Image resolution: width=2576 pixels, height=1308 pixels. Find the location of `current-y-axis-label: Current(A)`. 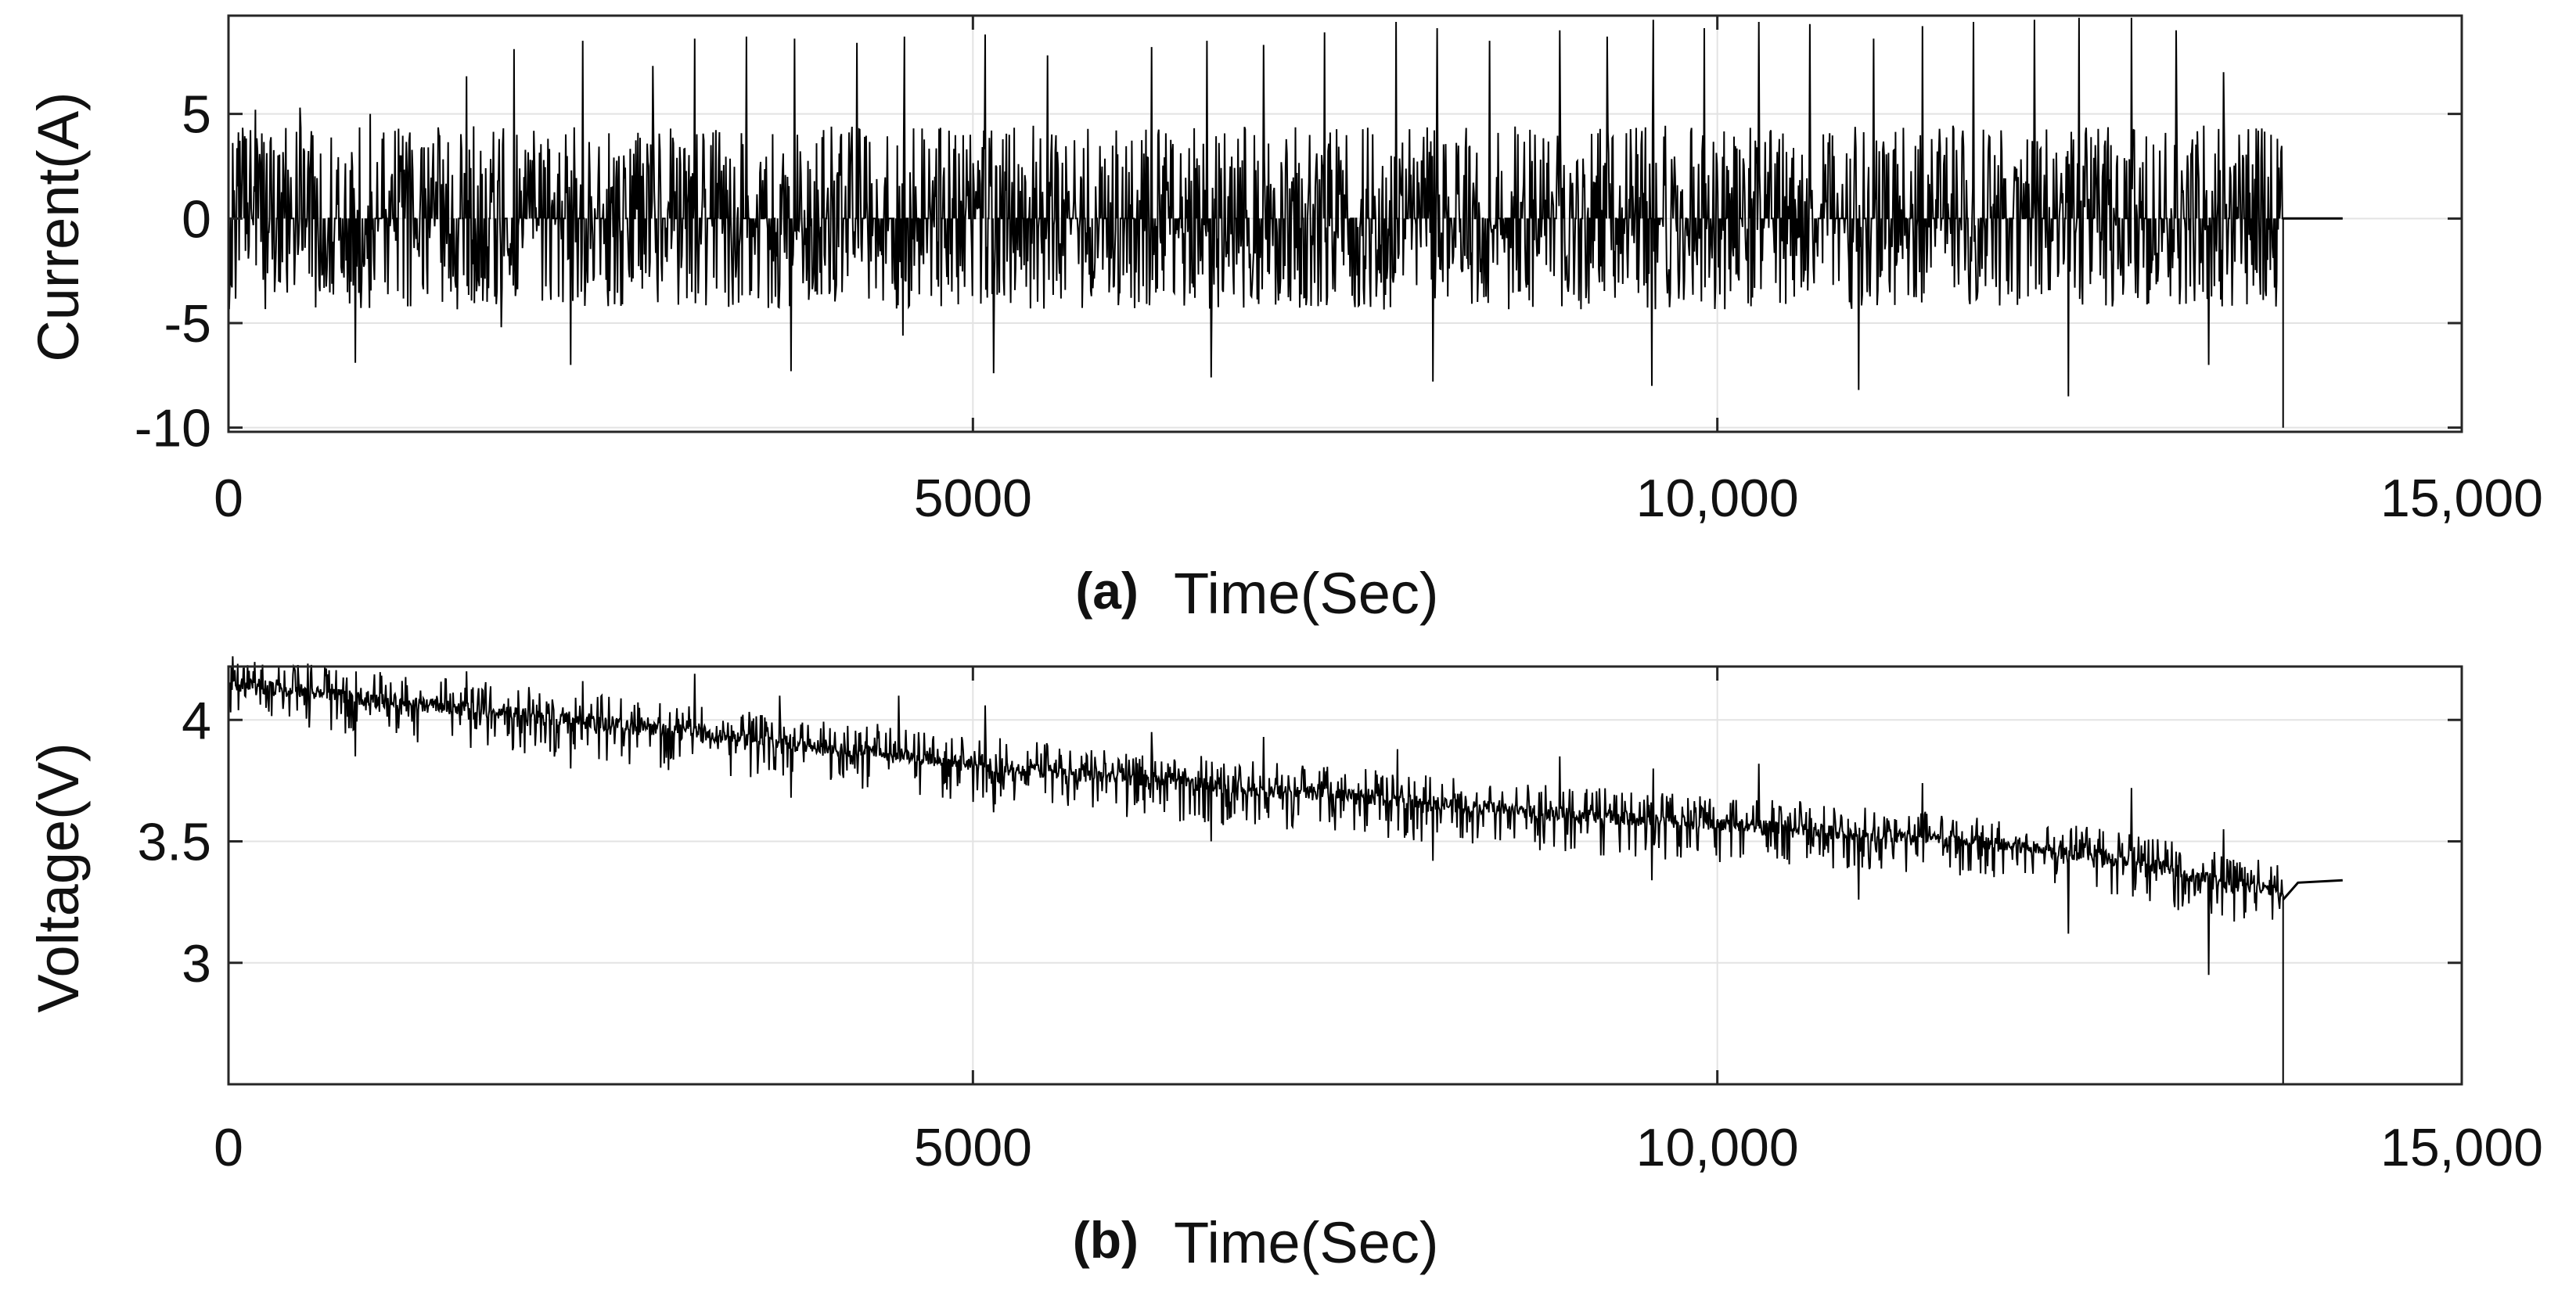

current-y-axis-label: Current(A) is located at coordinates (59, 226).